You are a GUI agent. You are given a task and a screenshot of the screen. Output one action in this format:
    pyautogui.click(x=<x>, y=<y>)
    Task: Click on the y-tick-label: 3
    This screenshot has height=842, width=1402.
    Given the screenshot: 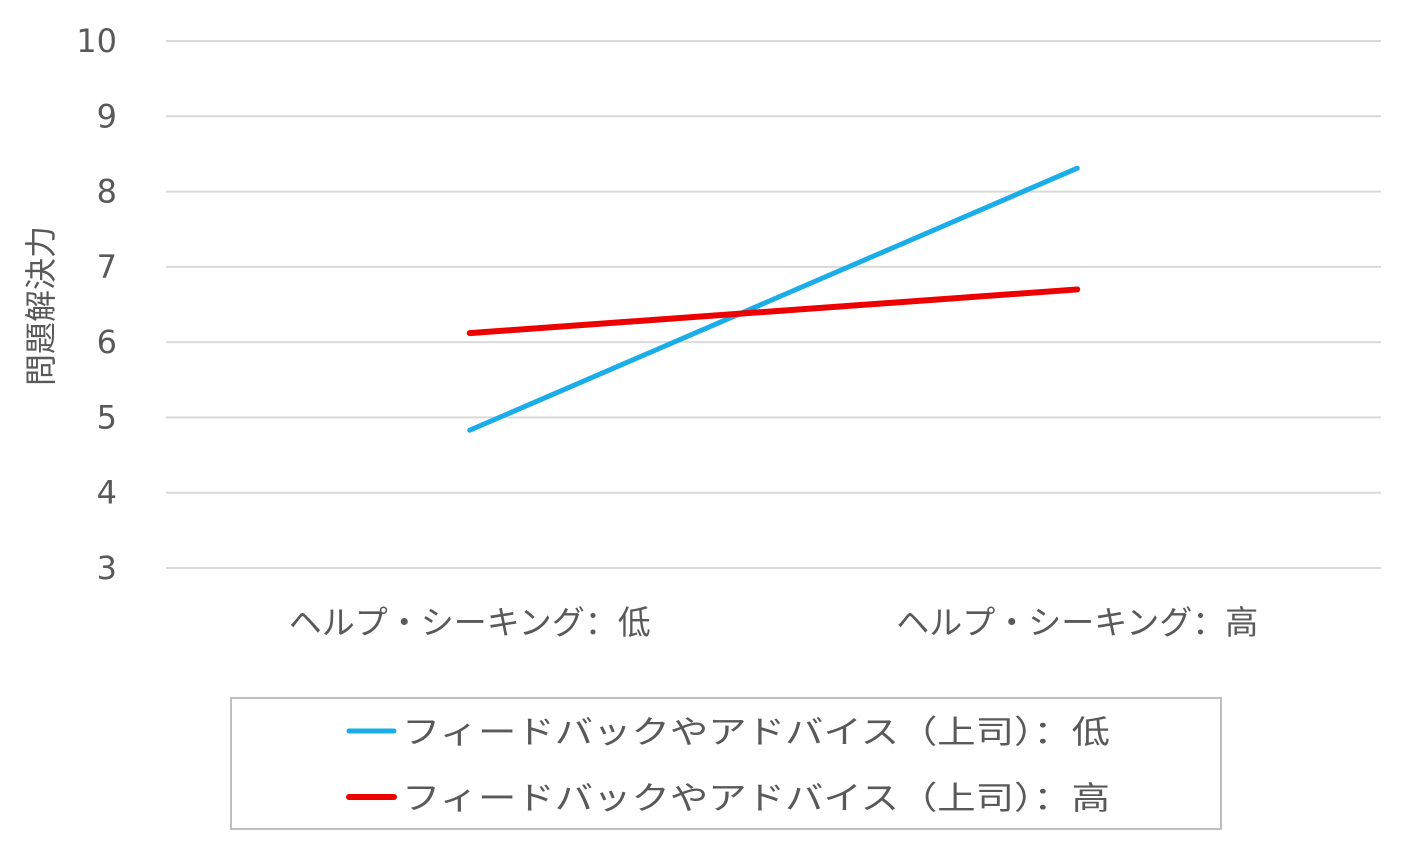 What is the action you would take?
    pyautogui.click(x=107, y=568)
    